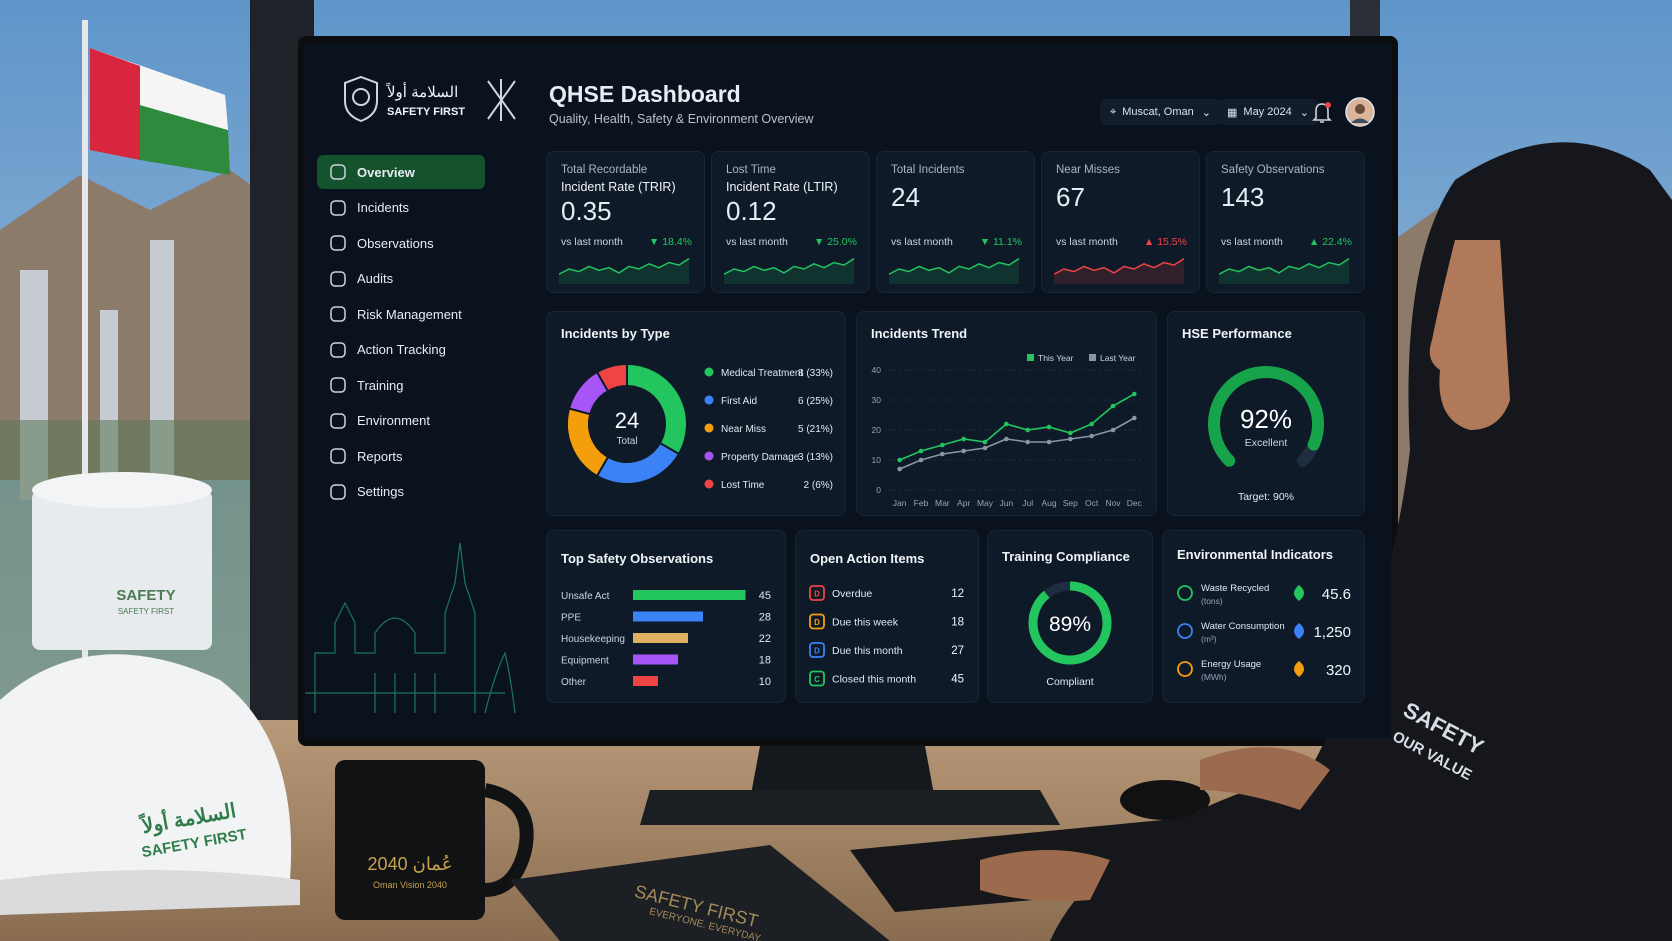 The image size is (1672, 941). I want to click on kpi-value: 67, so click(1070, 197).